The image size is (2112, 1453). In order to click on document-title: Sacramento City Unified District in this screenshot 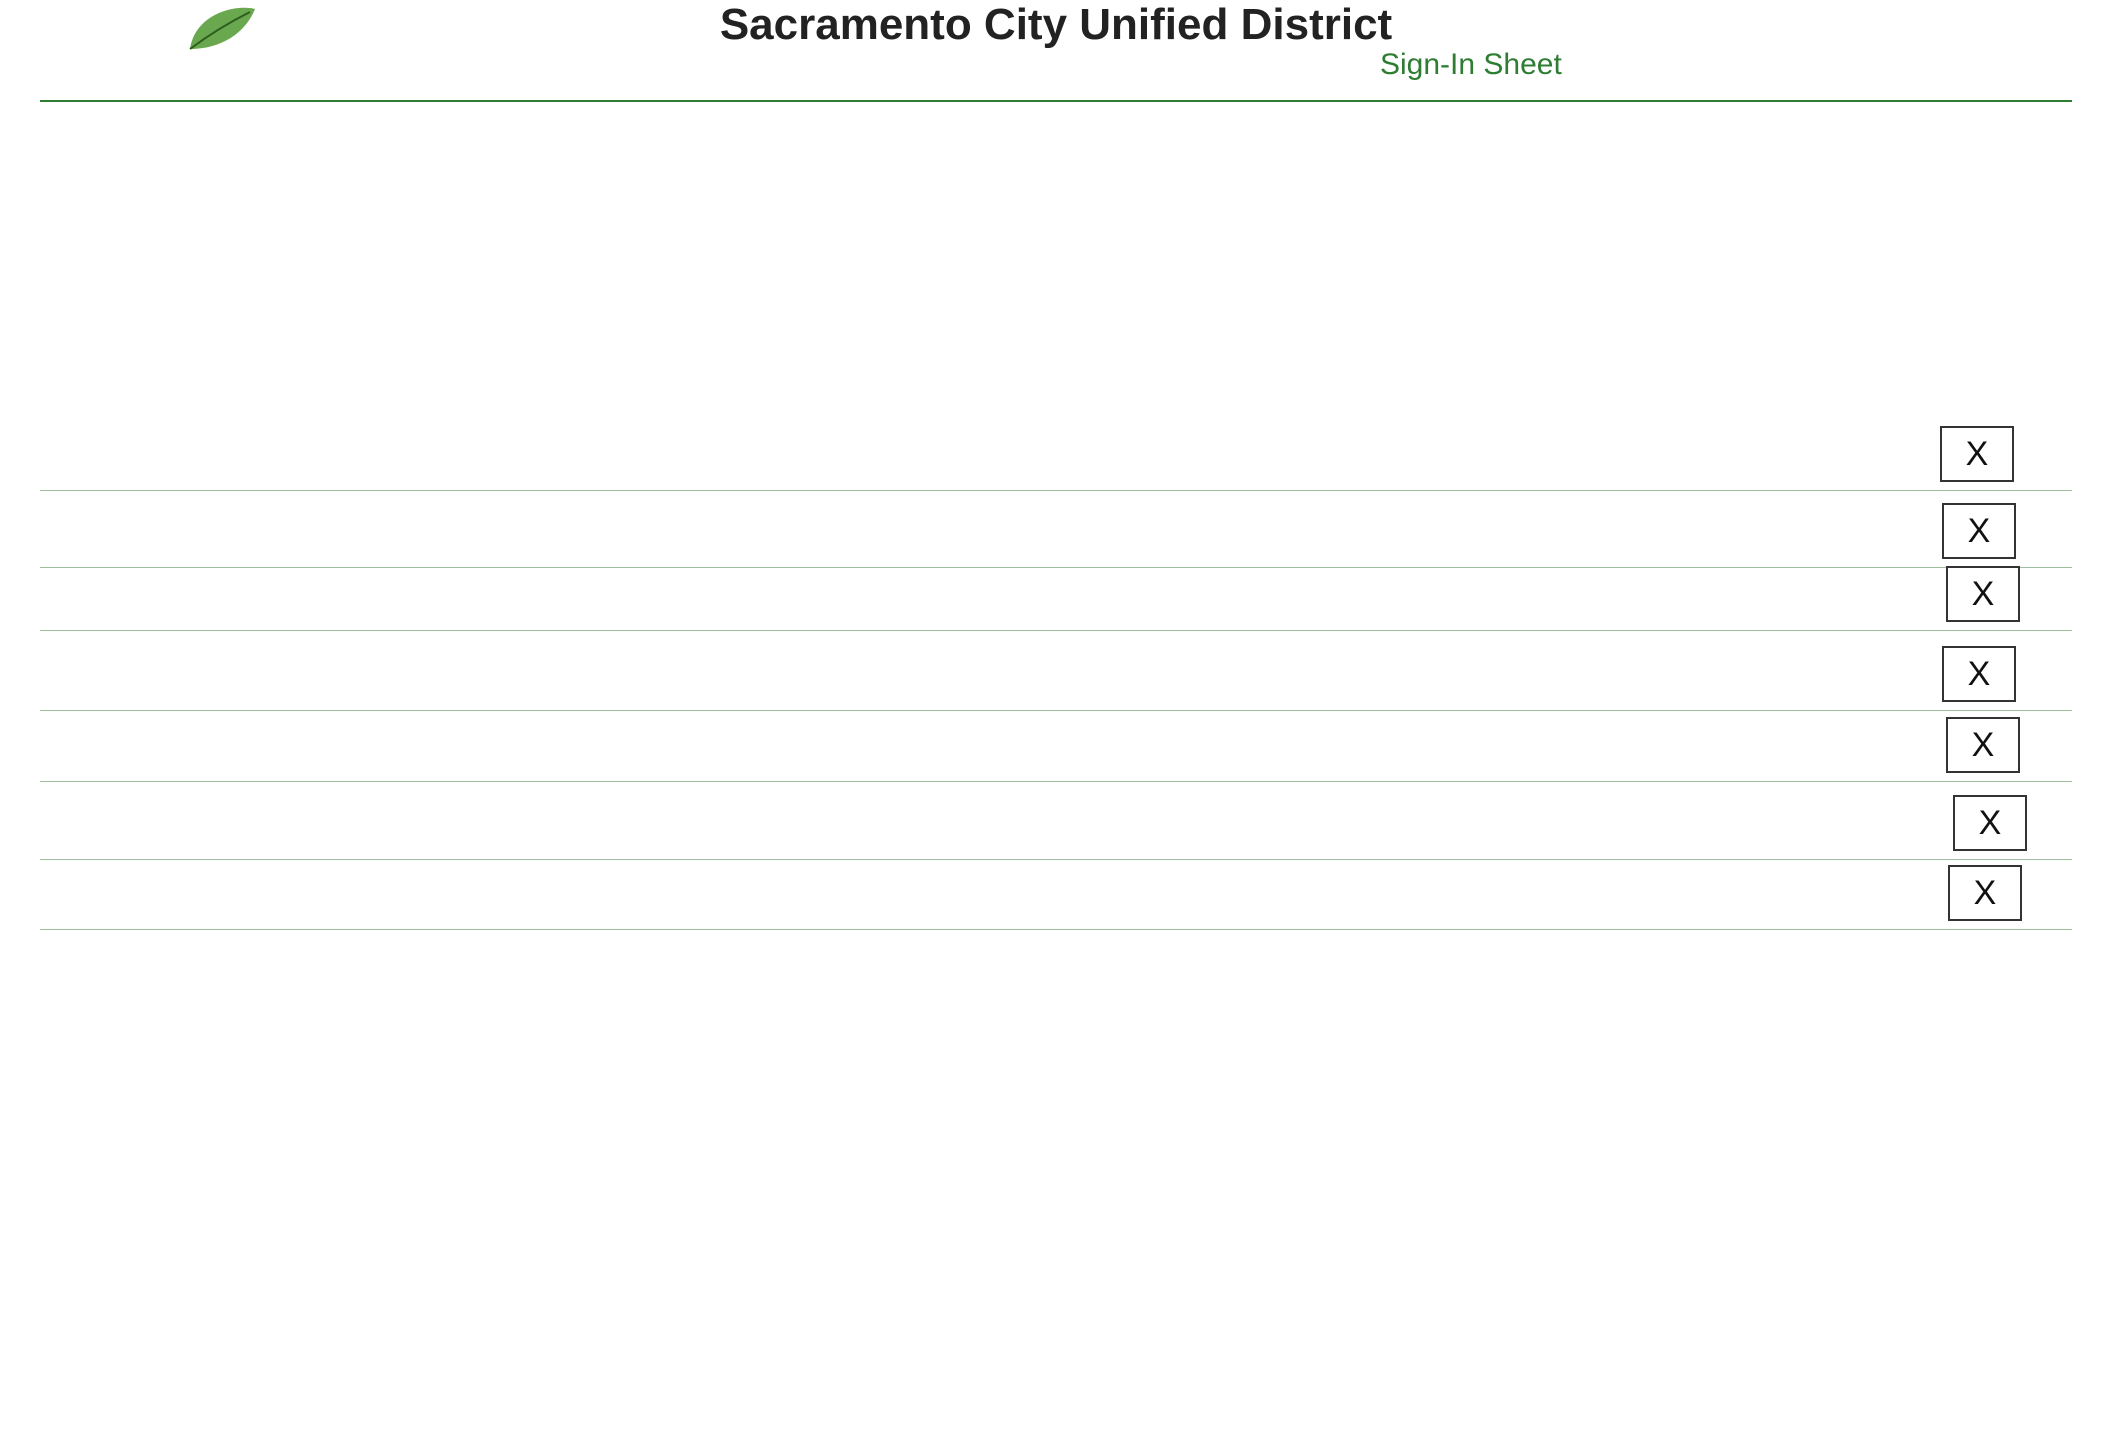, I will do `click(1056, 24)`.